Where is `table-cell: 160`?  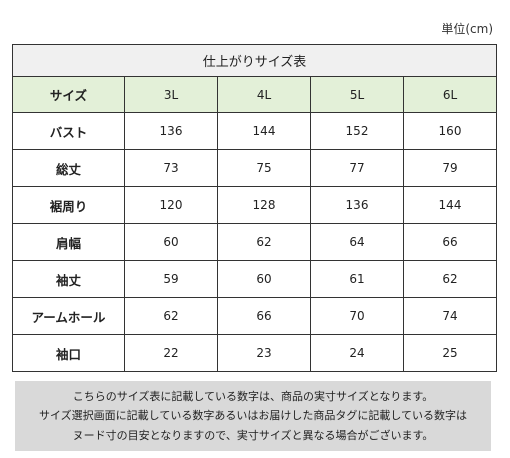
table-cell: 160 is located at coordinates (450, 131).